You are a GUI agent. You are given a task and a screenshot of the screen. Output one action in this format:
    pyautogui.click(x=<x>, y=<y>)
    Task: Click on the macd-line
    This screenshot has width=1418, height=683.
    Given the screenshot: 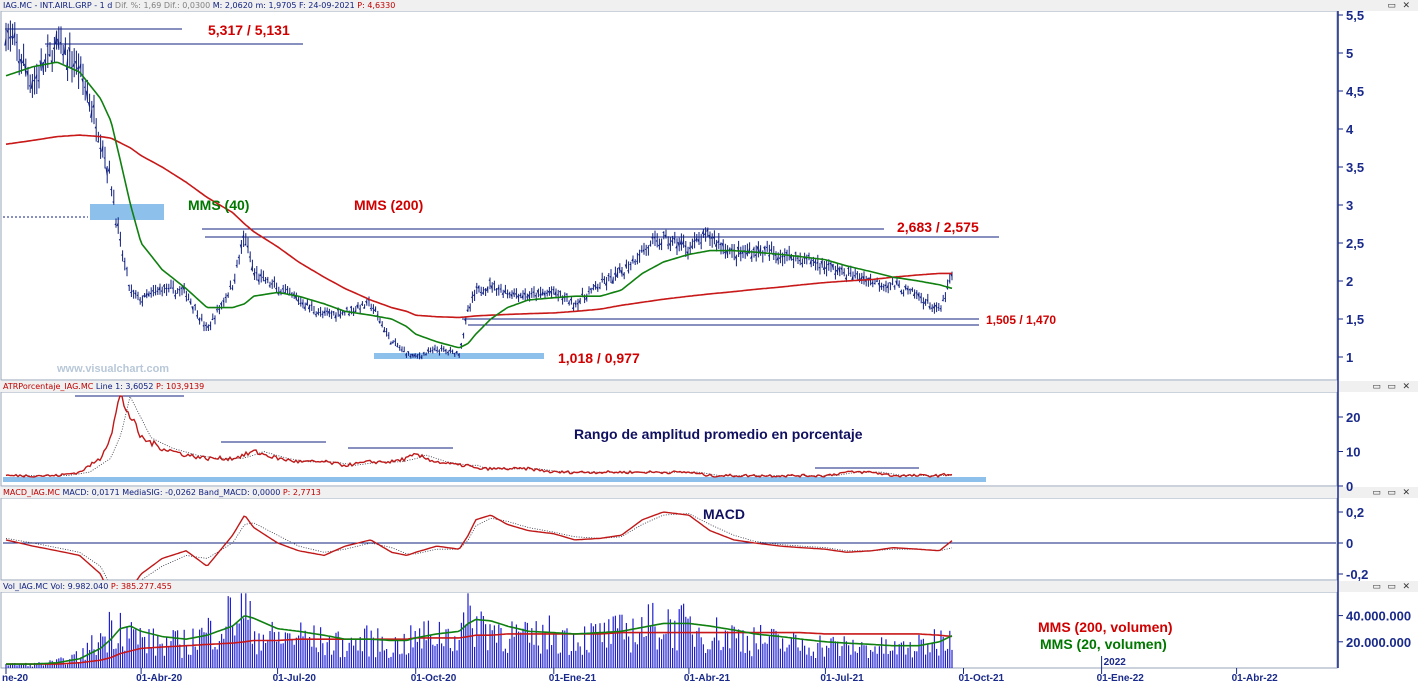 What is the action you would take?
    pyautogui.click(x=479, y=545)
    